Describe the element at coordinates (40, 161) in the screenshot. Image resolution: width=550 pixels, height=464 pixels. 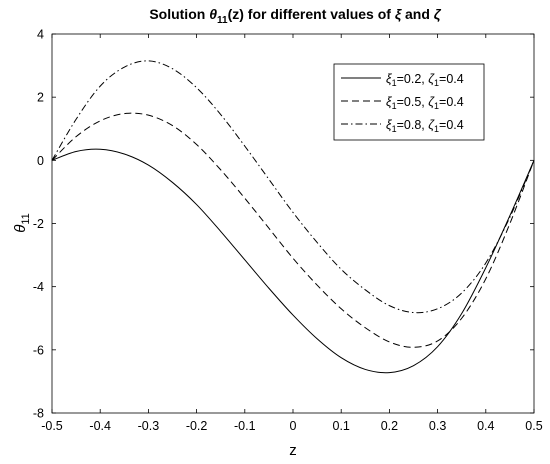
I see `y-tick-label: 0` at that location.